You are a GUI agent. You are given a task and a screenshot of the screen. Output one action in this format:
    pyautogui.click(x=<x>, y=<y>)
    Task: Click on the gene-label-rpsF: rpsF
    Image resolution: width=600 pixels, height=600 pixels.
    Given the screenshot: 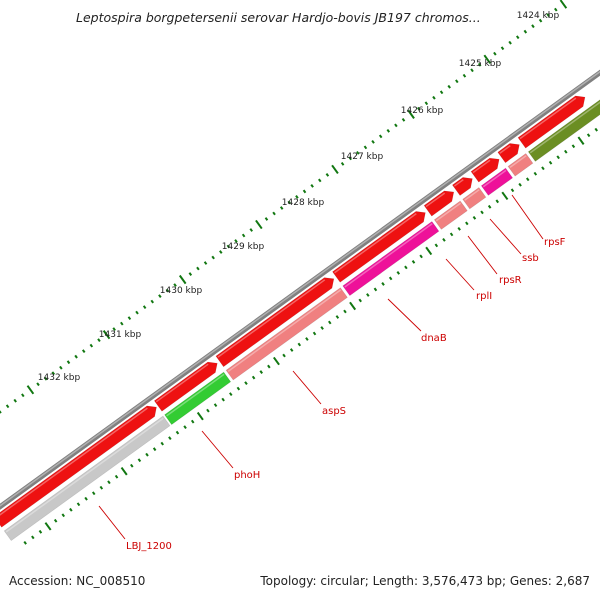 What is the action you would take?
    pyautogui.click(x=555, y=242)
    